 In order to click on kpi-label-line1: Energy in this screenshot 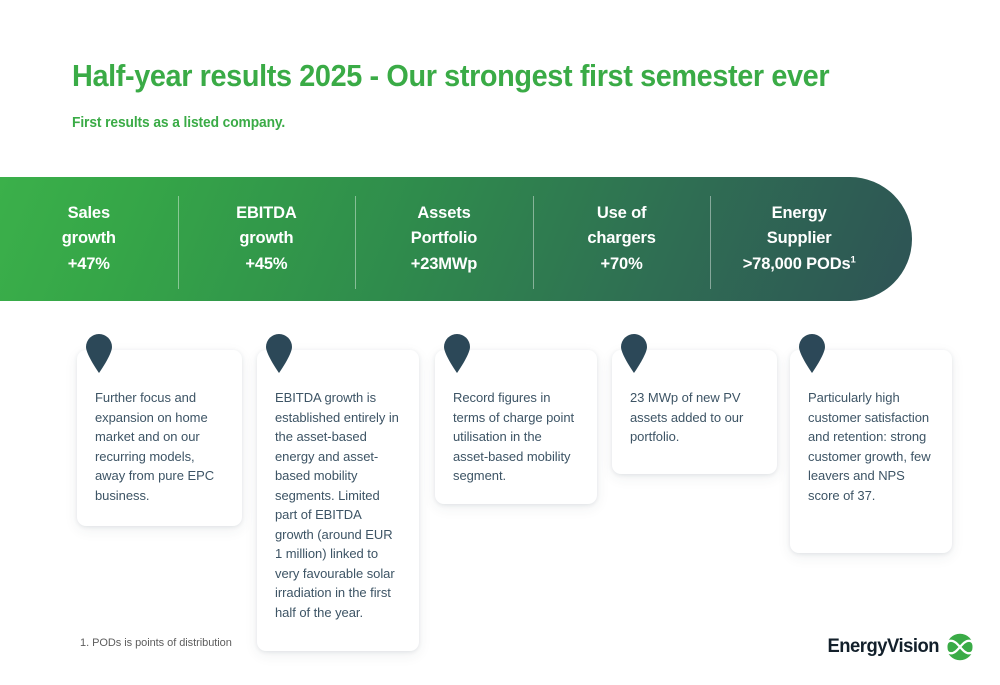, I will do `click(799, 213)`.